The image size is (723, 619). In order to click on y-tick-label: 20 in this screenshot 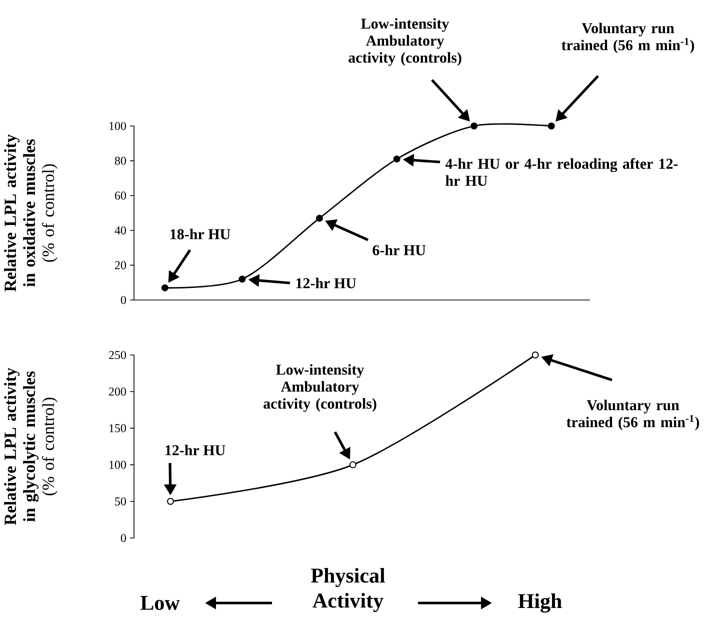, I will do `click(120, 265)`.